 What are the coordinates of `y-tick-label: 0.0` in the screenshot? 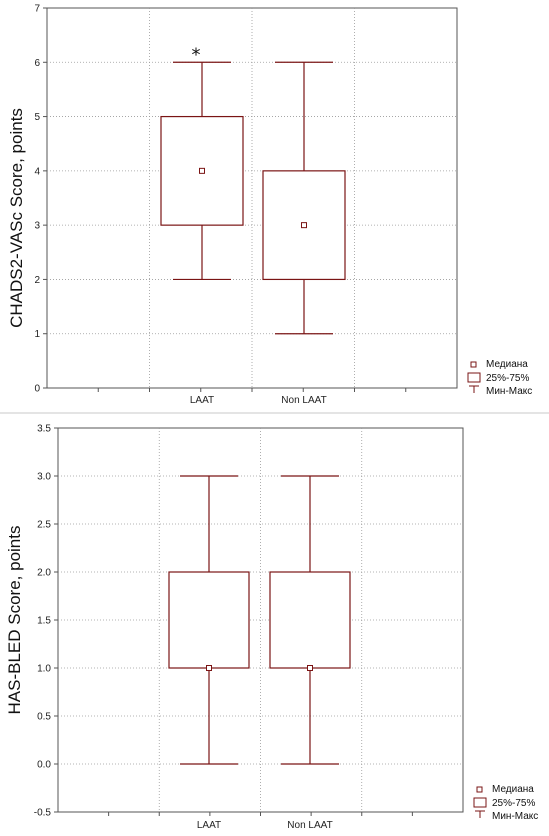 It's located at (44, 765).